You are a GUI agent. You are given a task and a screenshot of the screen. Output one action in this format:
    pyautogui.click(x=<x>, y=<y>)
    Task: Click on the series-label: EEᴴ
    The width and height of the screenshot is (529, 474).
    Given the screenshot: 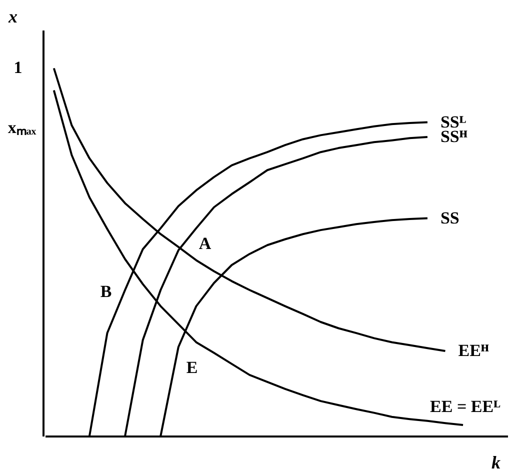 What is the action you would take?
    pyautogui.click(x=473, y=350)
    